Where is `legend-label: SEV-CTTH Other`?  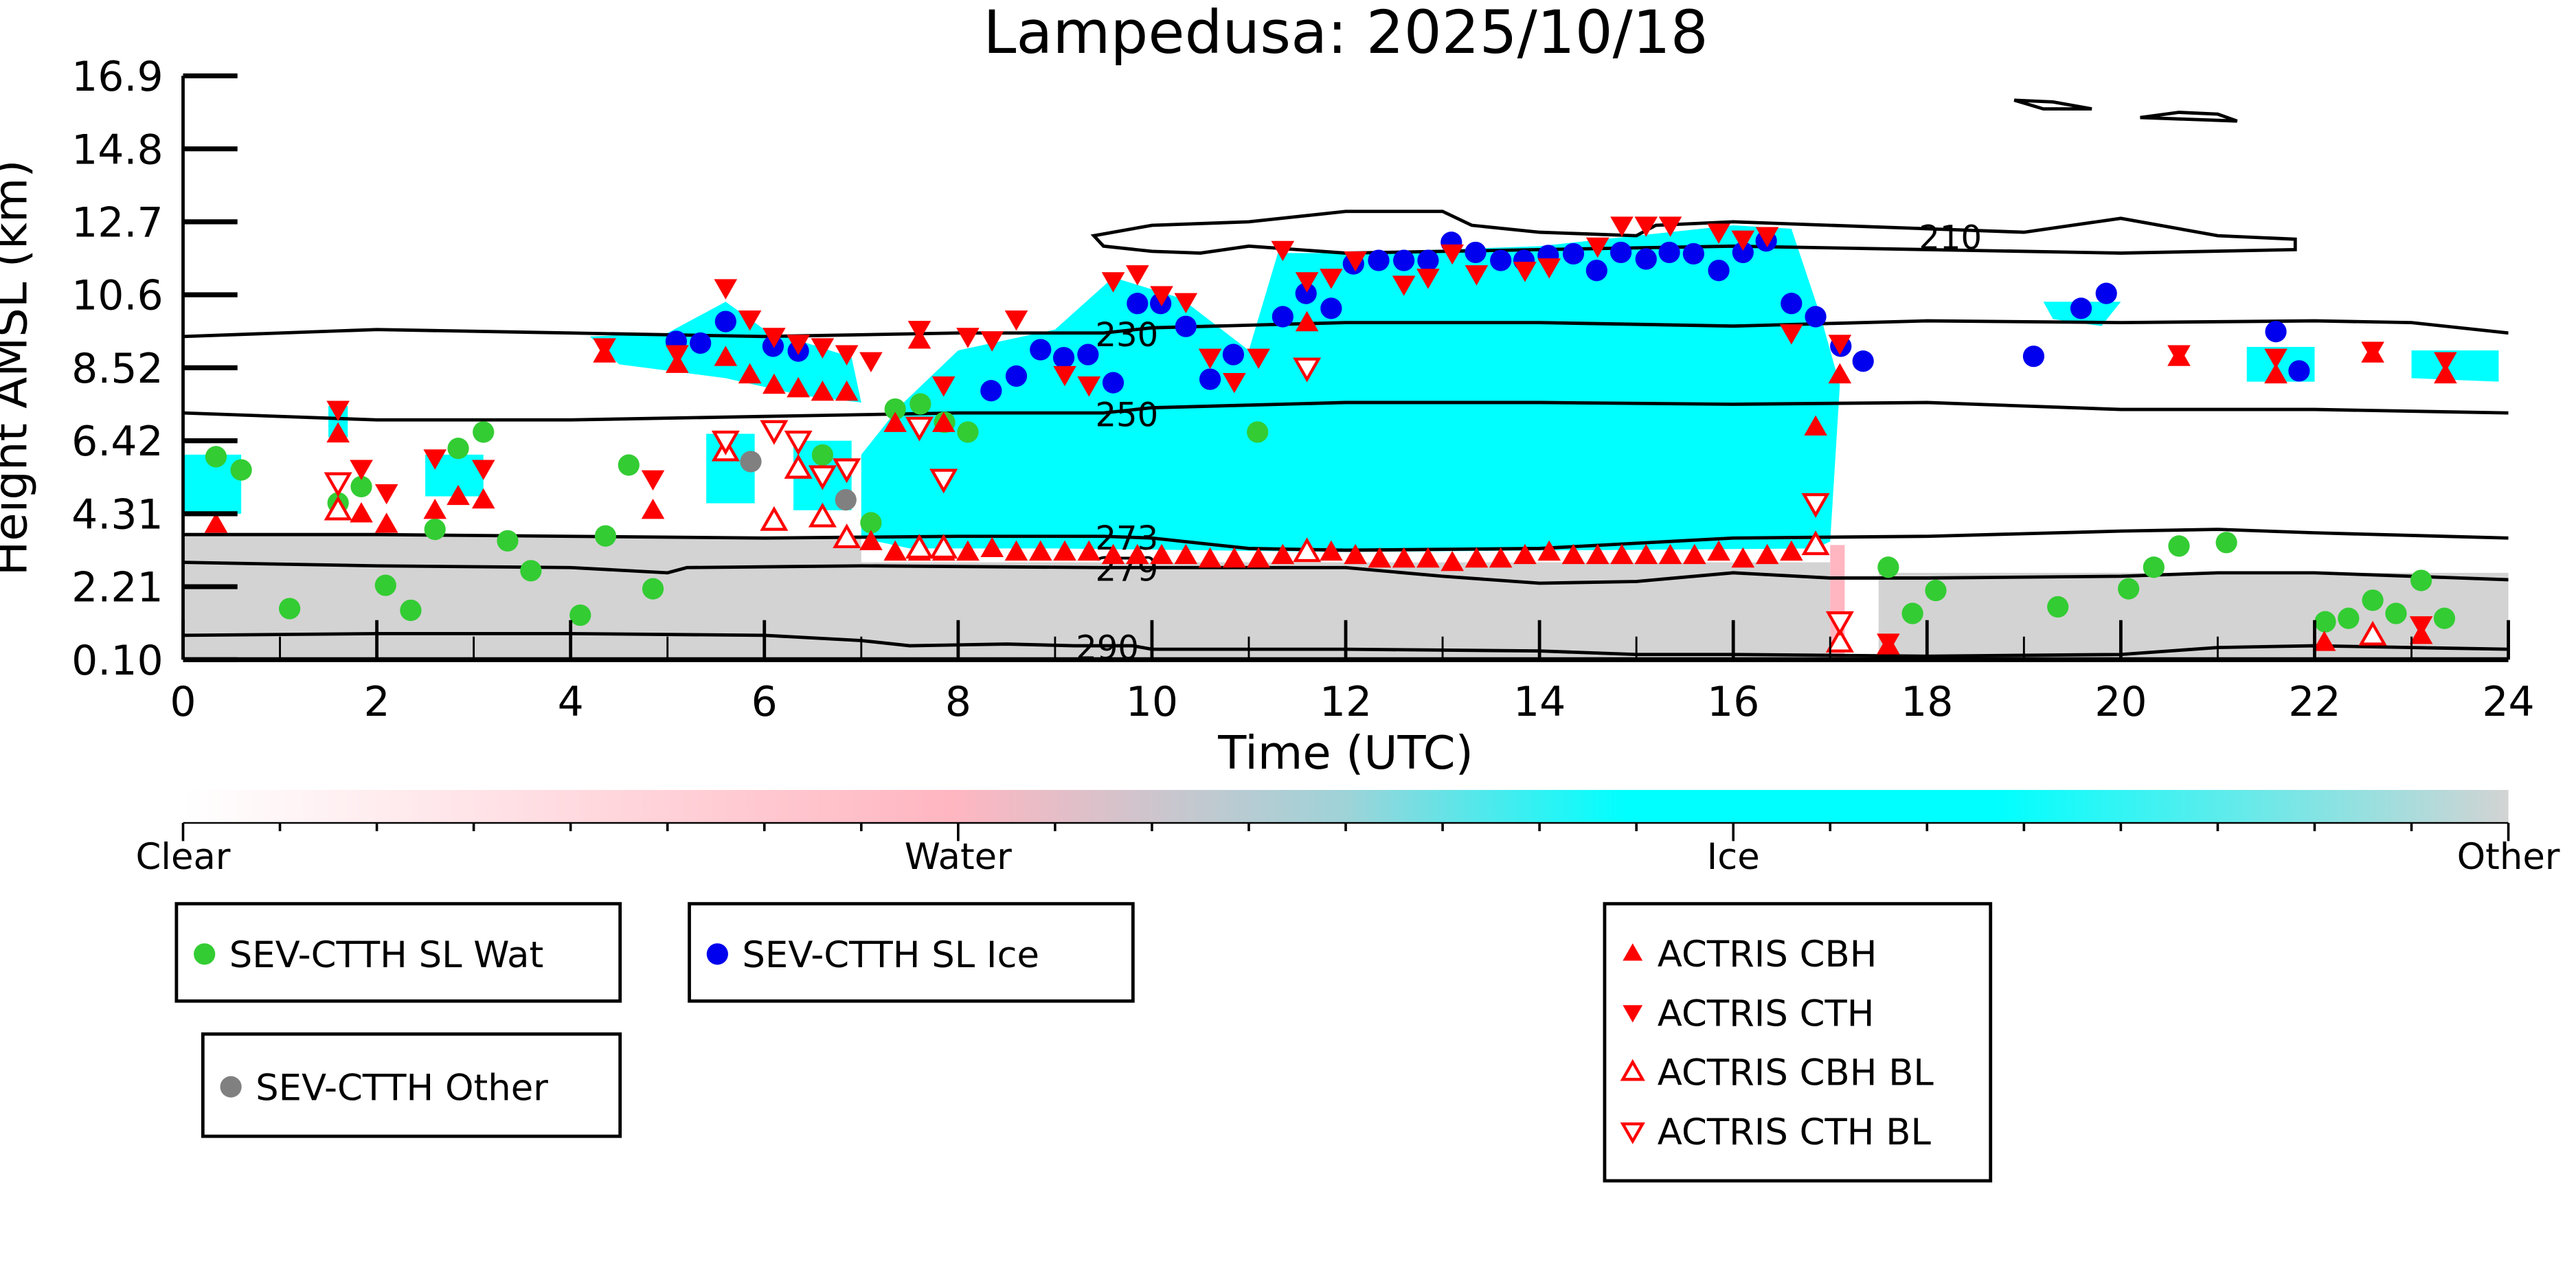
legend-label: SEV-CTTH Other is located at coordinates (402, 1088).